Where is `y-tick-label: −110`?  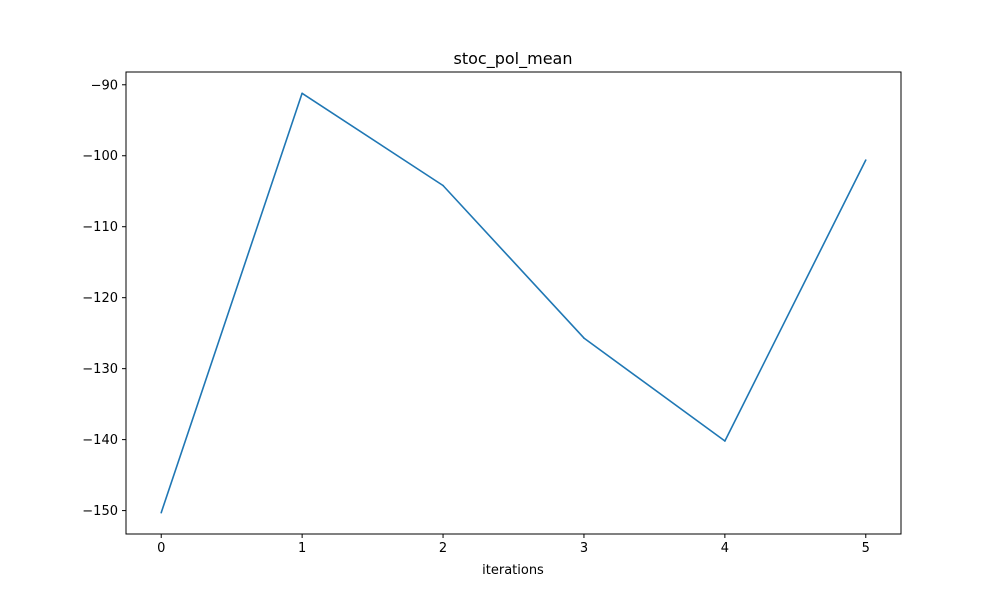 y-tick-label: −110 is located at coordinates (100, 227).